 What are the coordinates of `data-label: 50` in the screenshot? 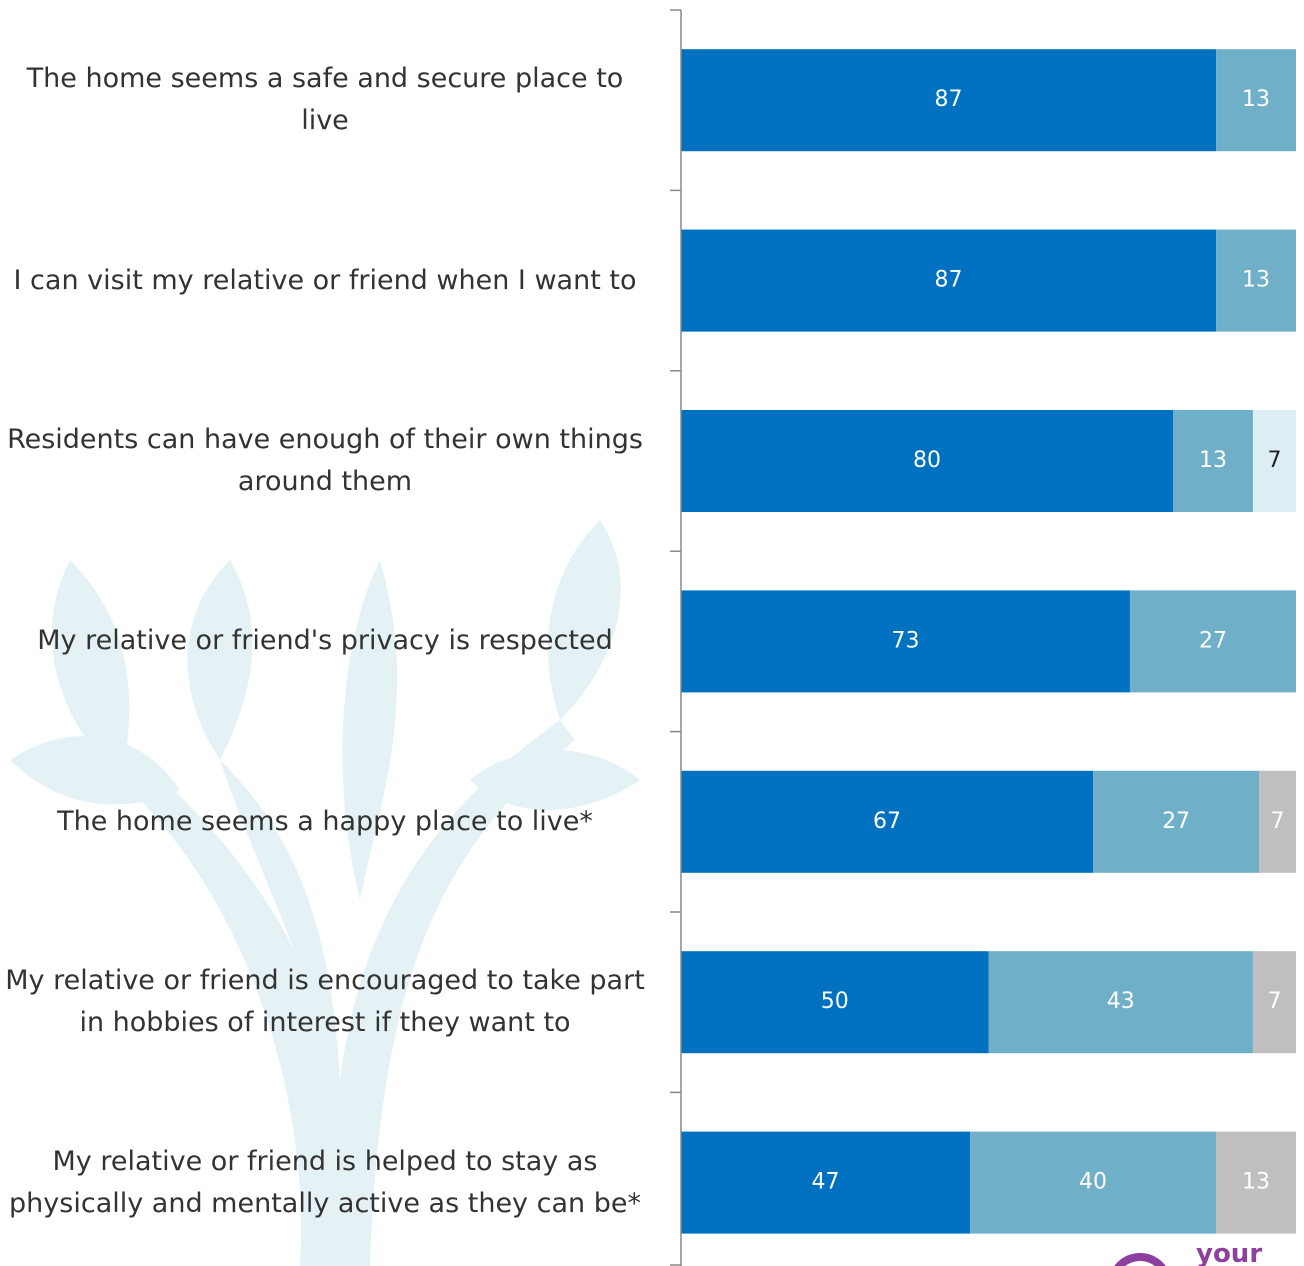 It's located at (835, 1001).